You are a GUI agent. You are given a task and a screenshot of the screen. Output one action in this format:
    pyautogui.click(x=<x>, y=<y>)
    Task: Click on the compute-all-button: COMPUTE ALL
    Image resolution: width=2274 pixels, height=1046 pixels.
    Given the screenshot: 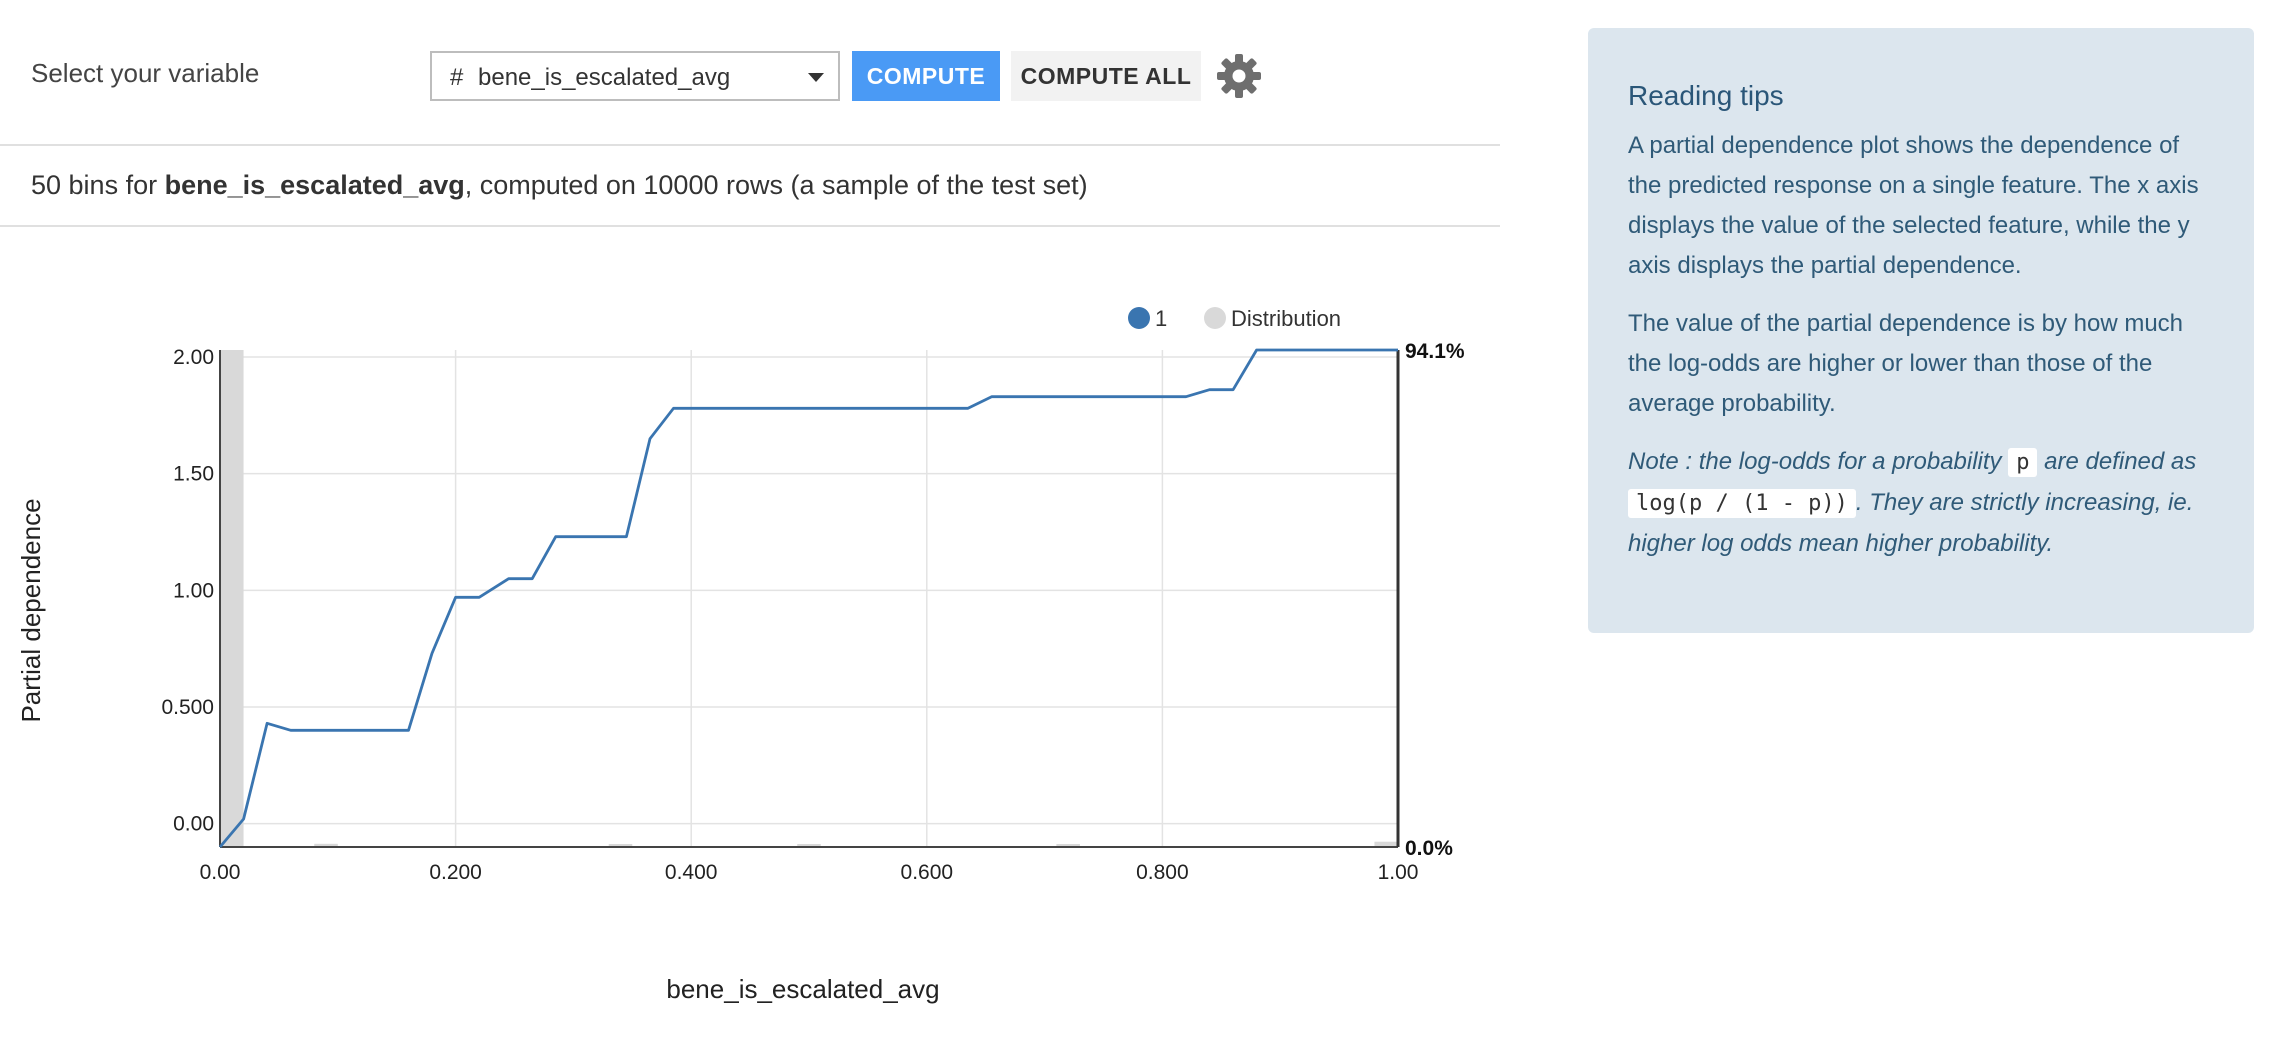 What is the action you would take?
    pyautogui.click(x=1106, y=76)
    